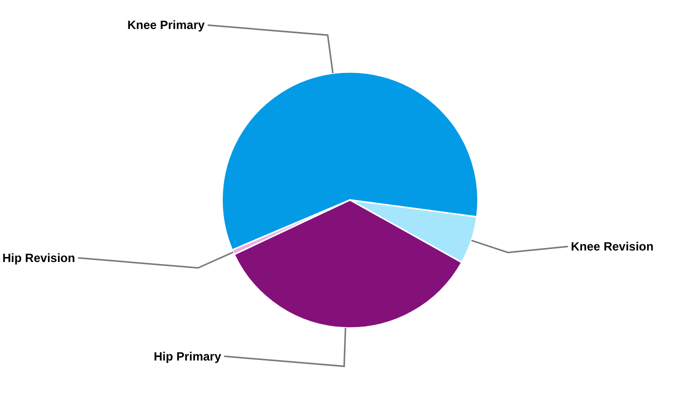 The height and width of the screenshot is (400, 700). What do you see at coordinates (188, 356) in the screenshot?
I see `slice-label: Hip Primary` at bounding box center [188, 356].